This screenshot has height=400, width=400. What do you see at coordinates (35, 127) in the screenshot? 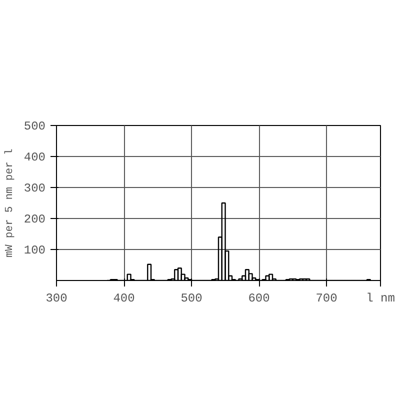
I see `y-tick-label: 500` at bounding box center [35, 127].